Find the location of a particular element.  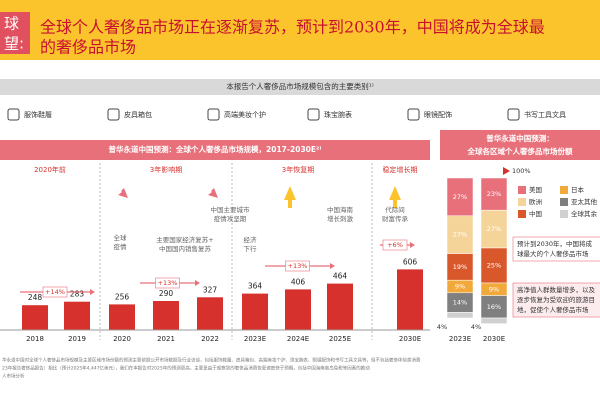

growth-label: +6% is located at coordinates (395, 245).